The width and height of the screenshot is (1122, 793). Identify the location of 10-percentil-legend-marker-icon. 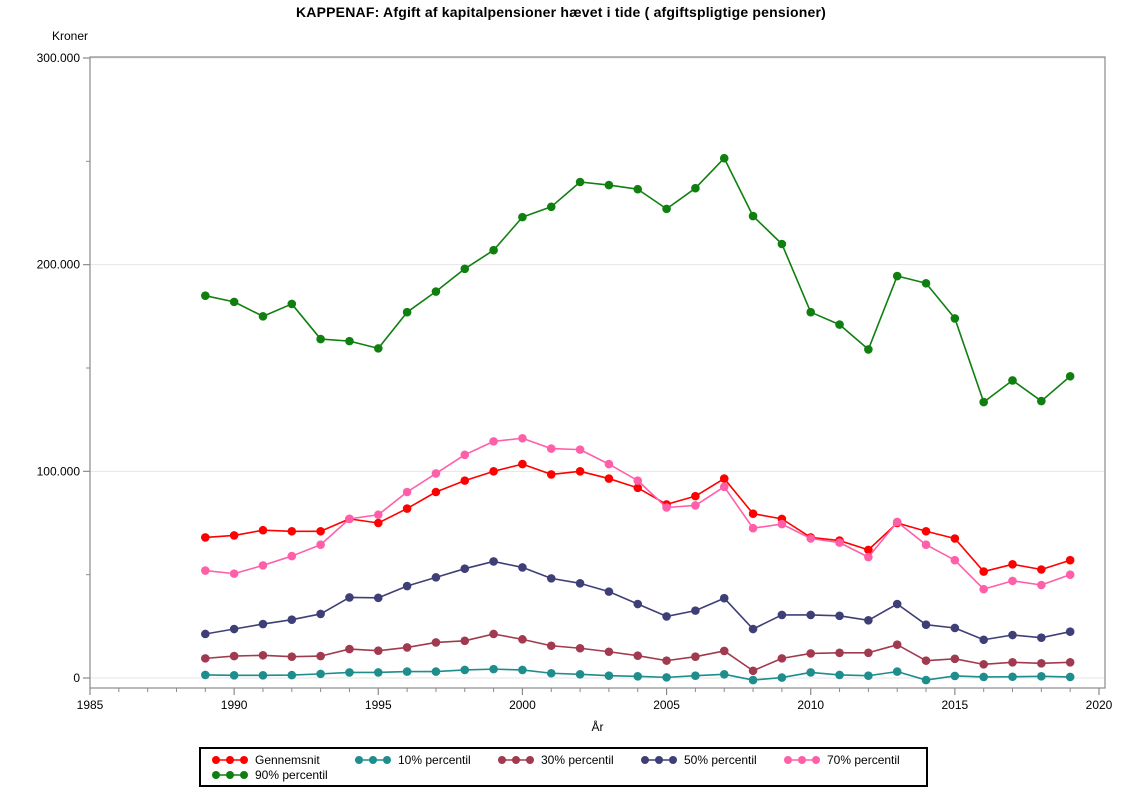
(373, 759).